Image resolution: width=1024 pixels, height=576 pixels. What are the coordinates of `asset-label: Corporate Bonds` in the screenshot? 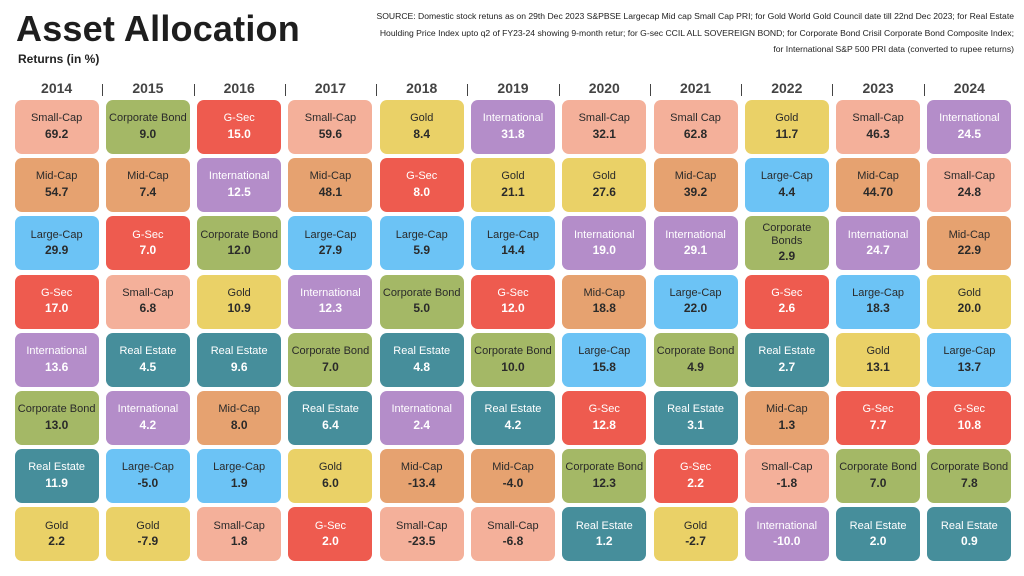 It's located at (787, 234).